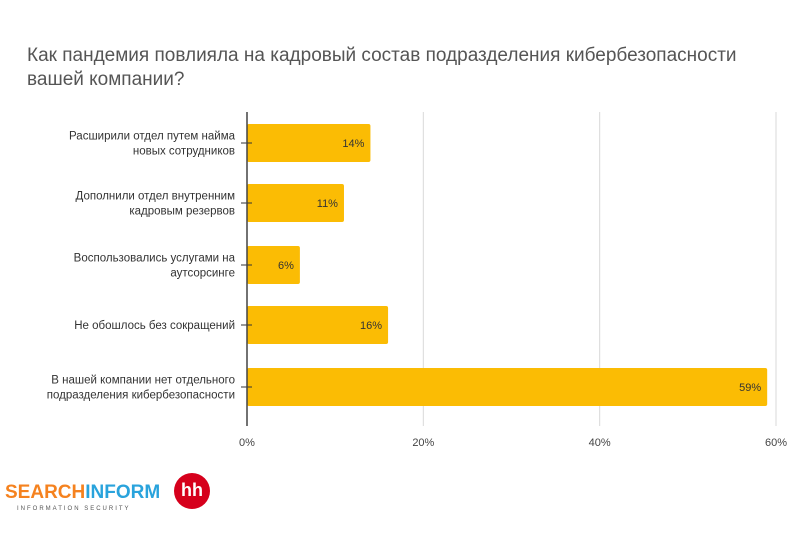  I want to click on category-label: Не обошлось без сокращений, so click(154, 326).